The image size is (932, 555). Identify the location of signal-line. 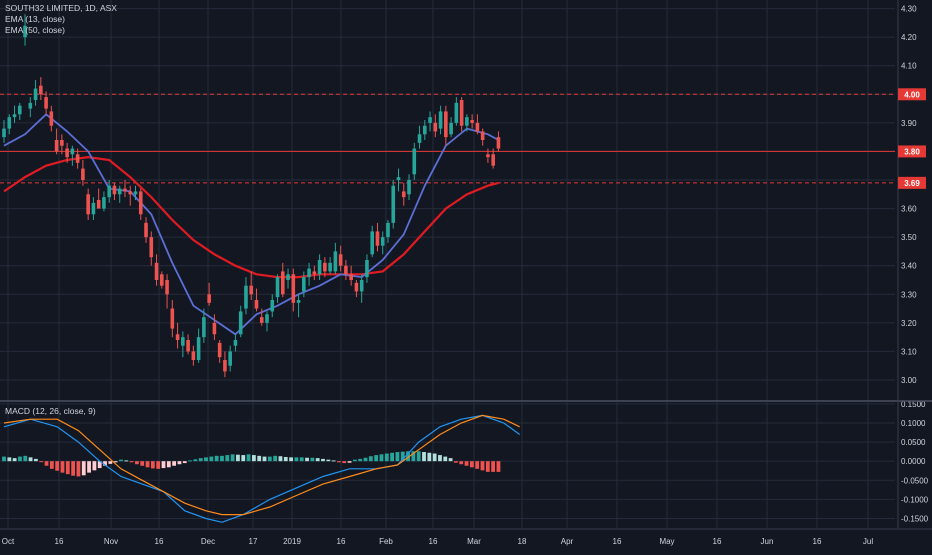
(261, 465).